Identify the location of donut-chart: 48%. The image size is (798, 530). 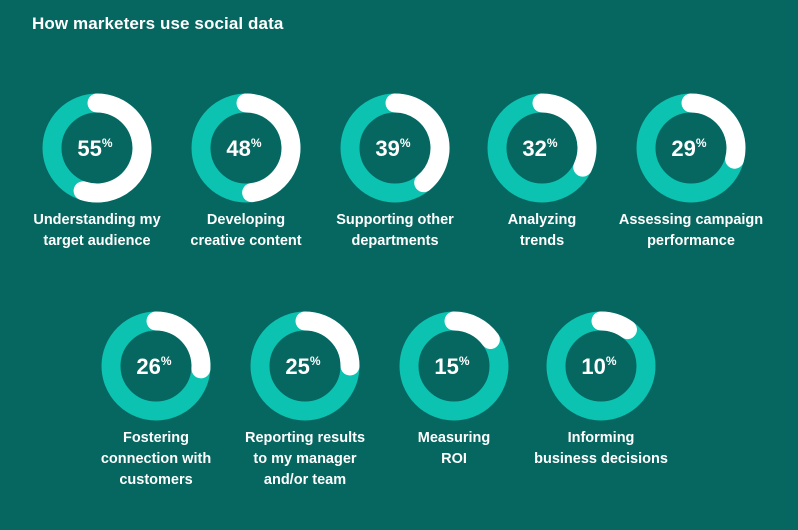
(246, 148).